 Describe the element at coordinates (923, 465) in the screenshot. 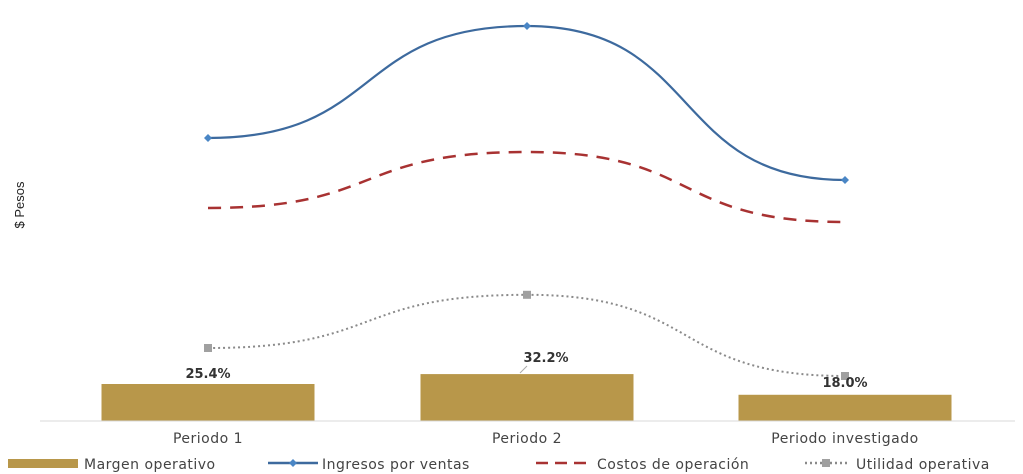

I see `legend-label-utilidad: Utilidad operativa` at that location.